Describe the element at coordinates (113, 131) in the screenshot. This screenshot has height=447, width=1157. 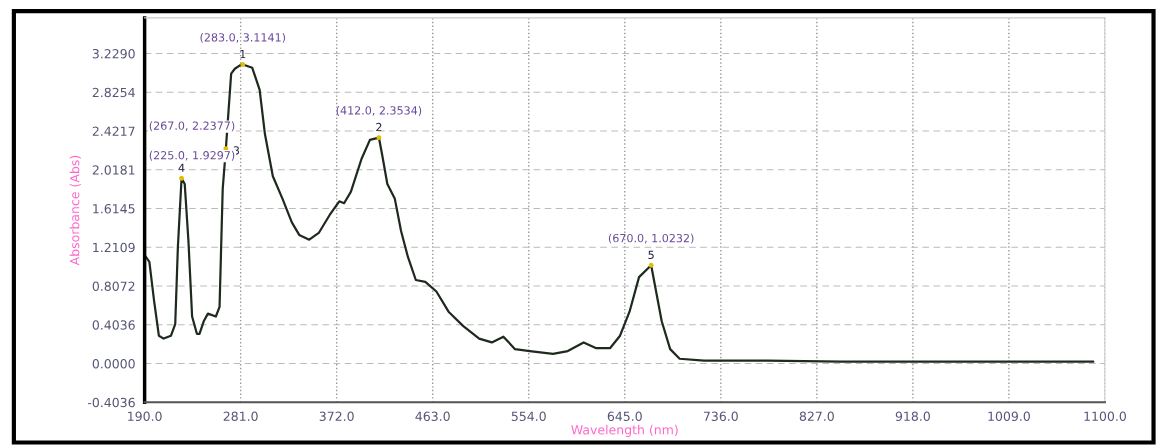
I see `y-tick-label: 2.4217` at that location.